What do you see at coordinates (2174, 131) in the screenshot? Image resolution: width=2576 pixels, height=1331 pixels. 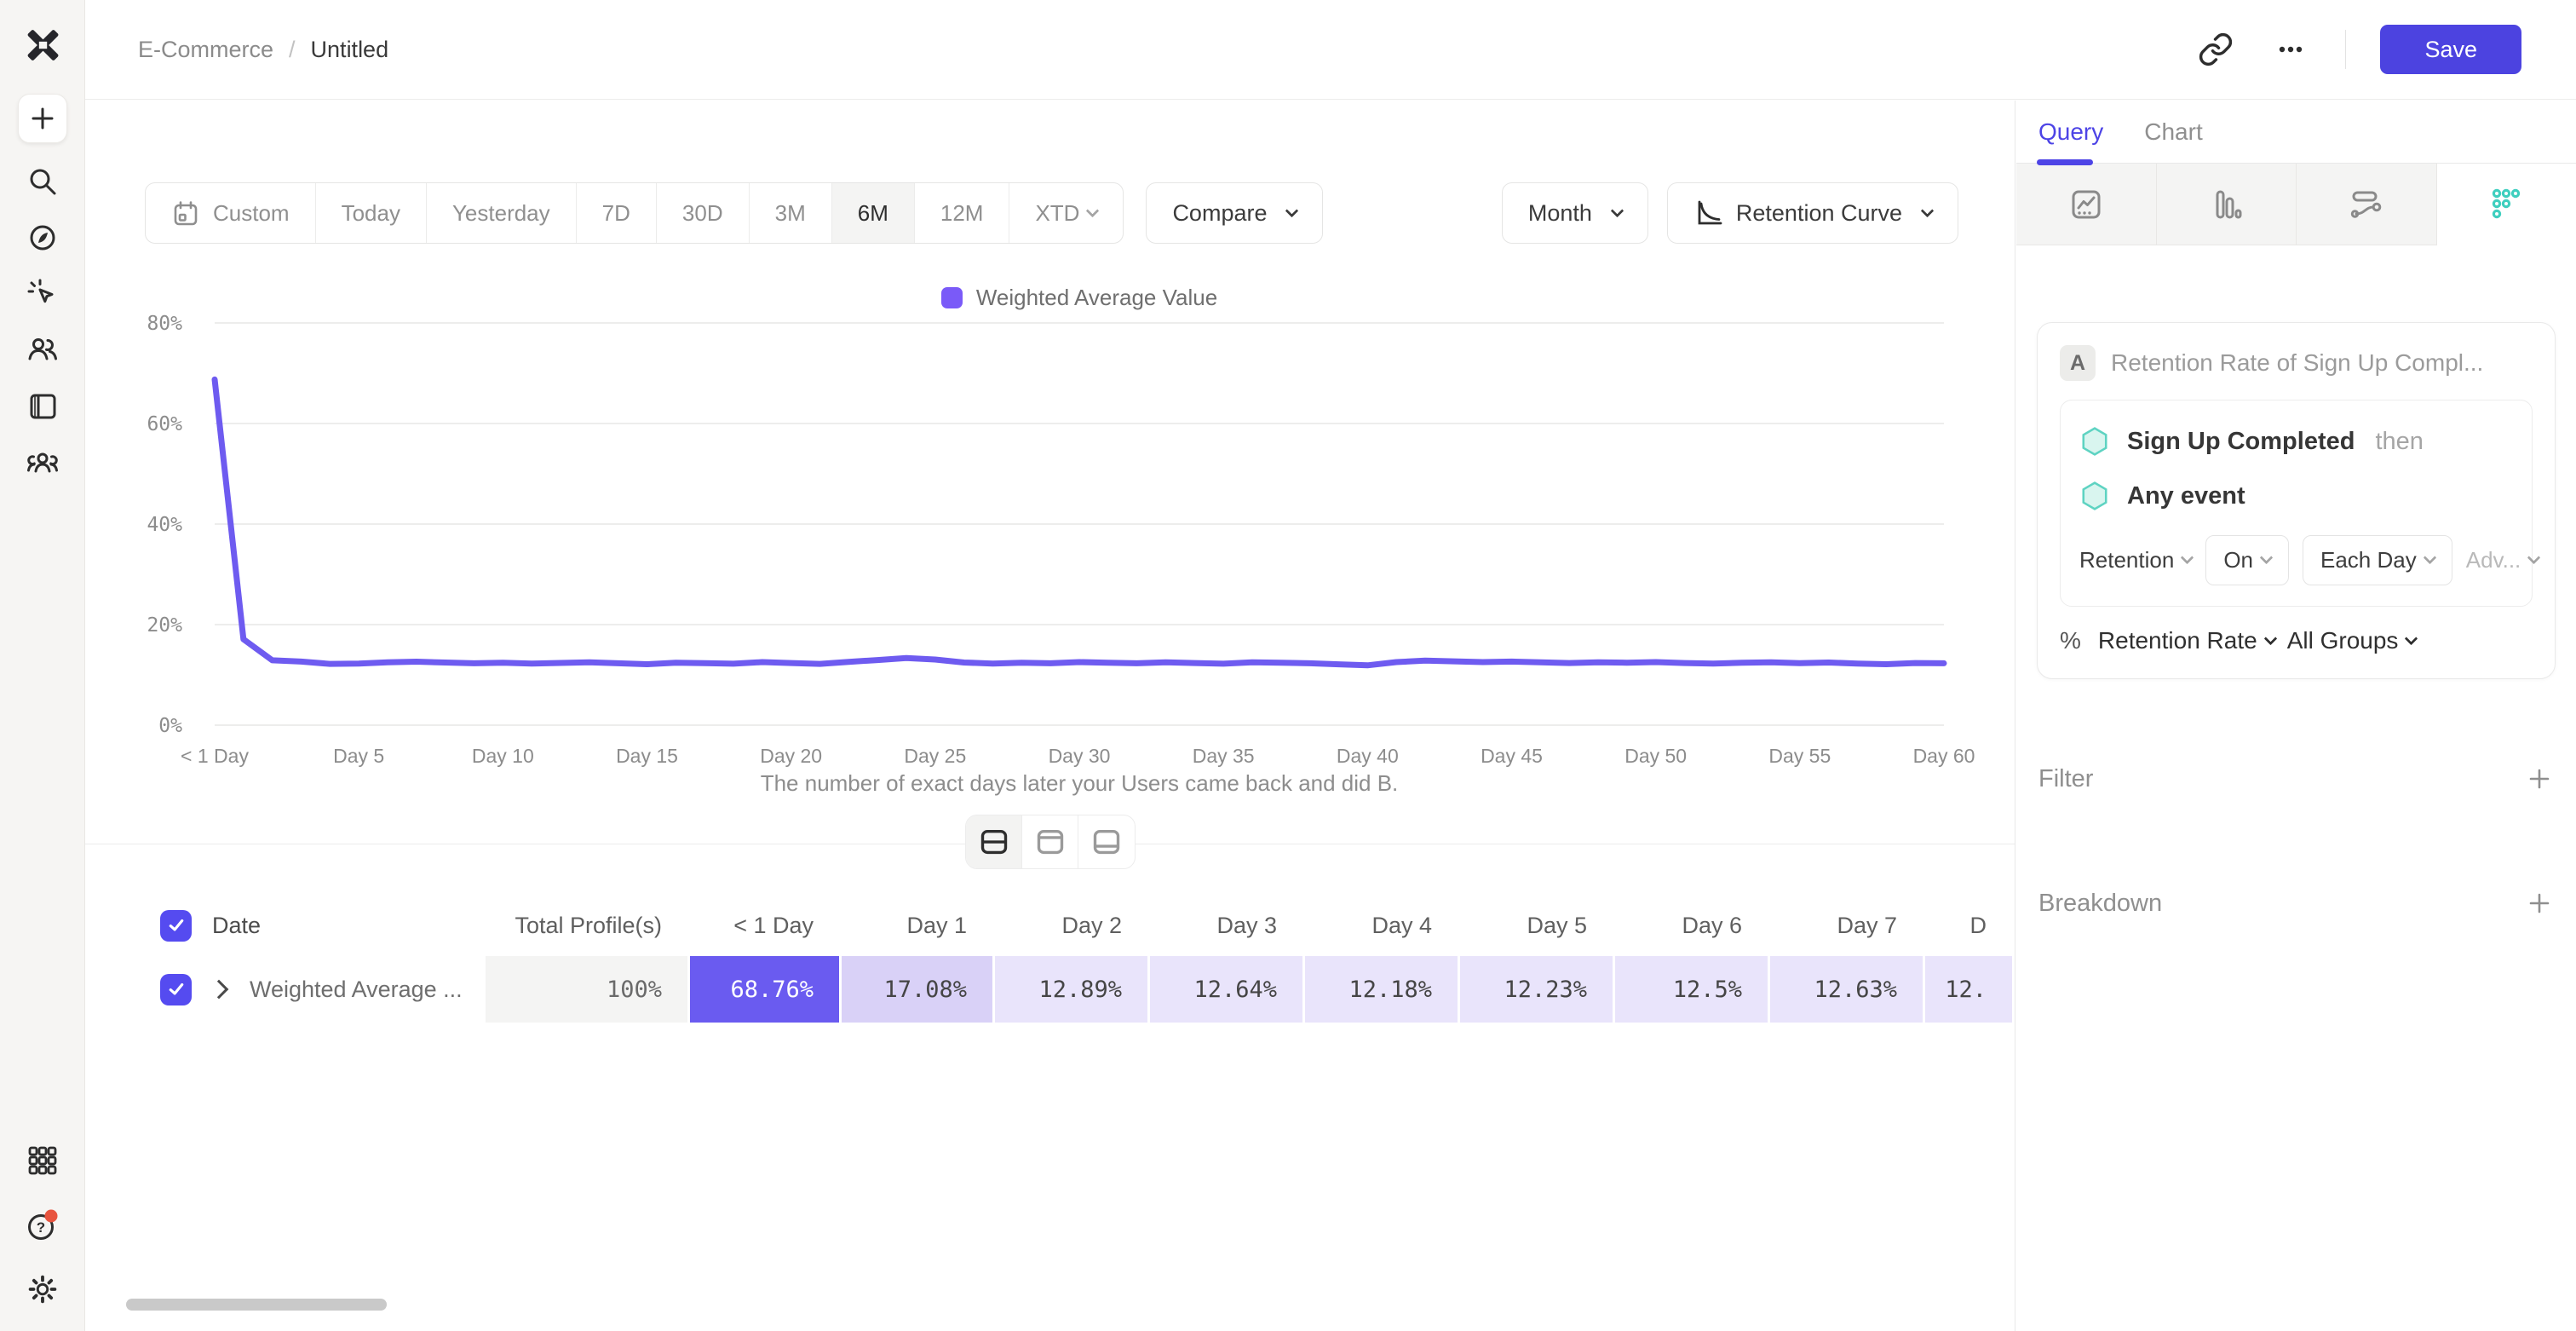 I see `tab-chart: Chart` at bounding box center [2174, 131].